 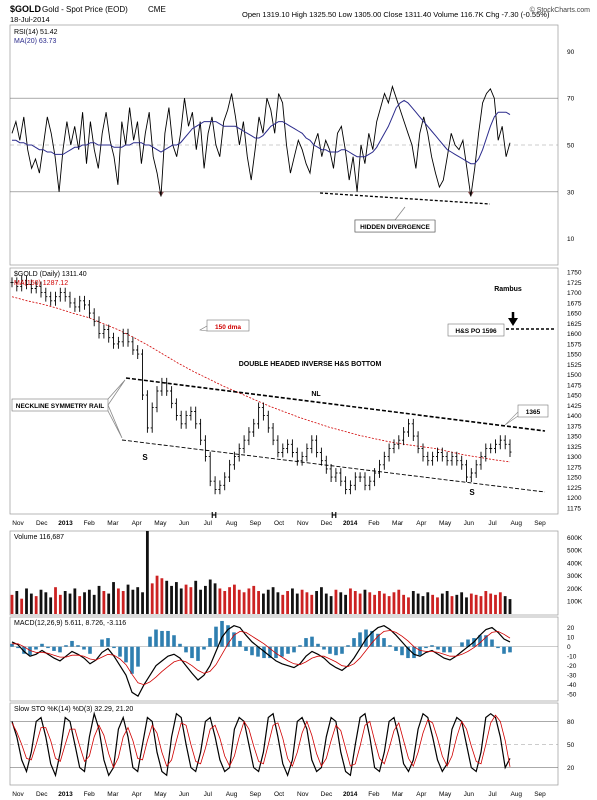 I want to click on volume-panel: 100K 200K 300K 400K 500K 600K Volume 116,687, so click(x=296, y=573).